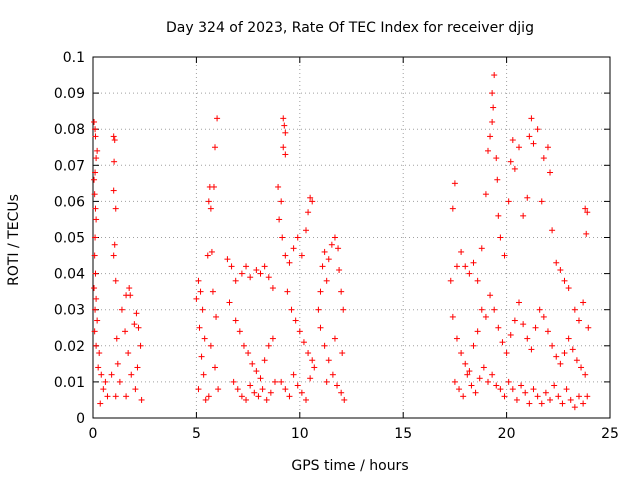 This screenshot has height=484, width=640. I want to click on y-tick-label: 0.08, so click(69, 130).